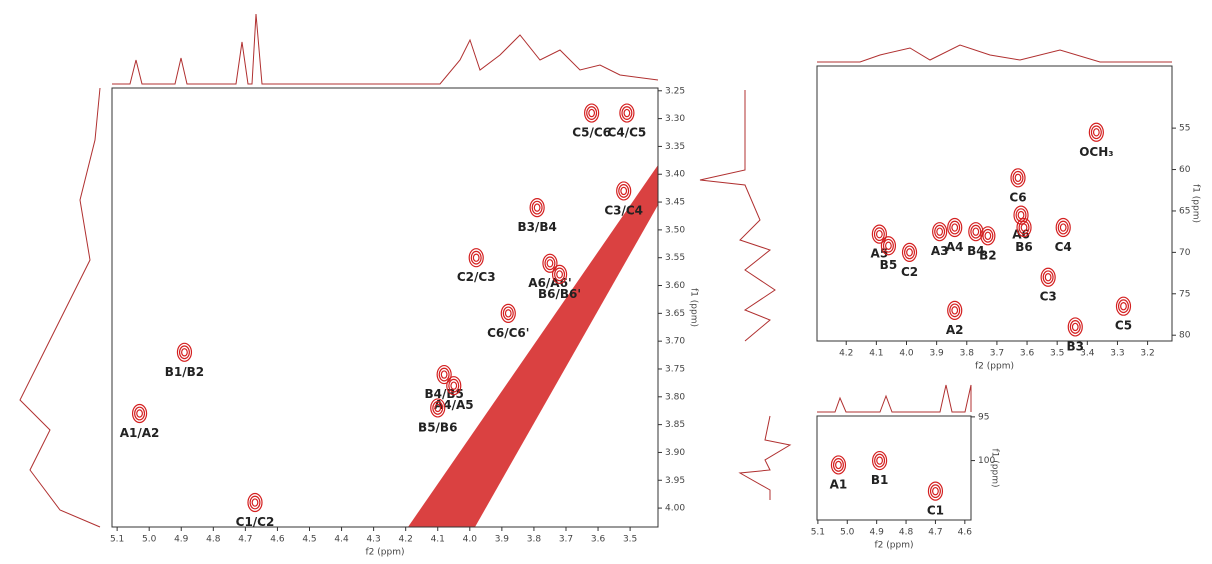 The width and height of the screenshot is (1212, 564). Describe the element at coordinates (591, 133) in the screenshot. I see `peak-label: C5/C6` at that location.